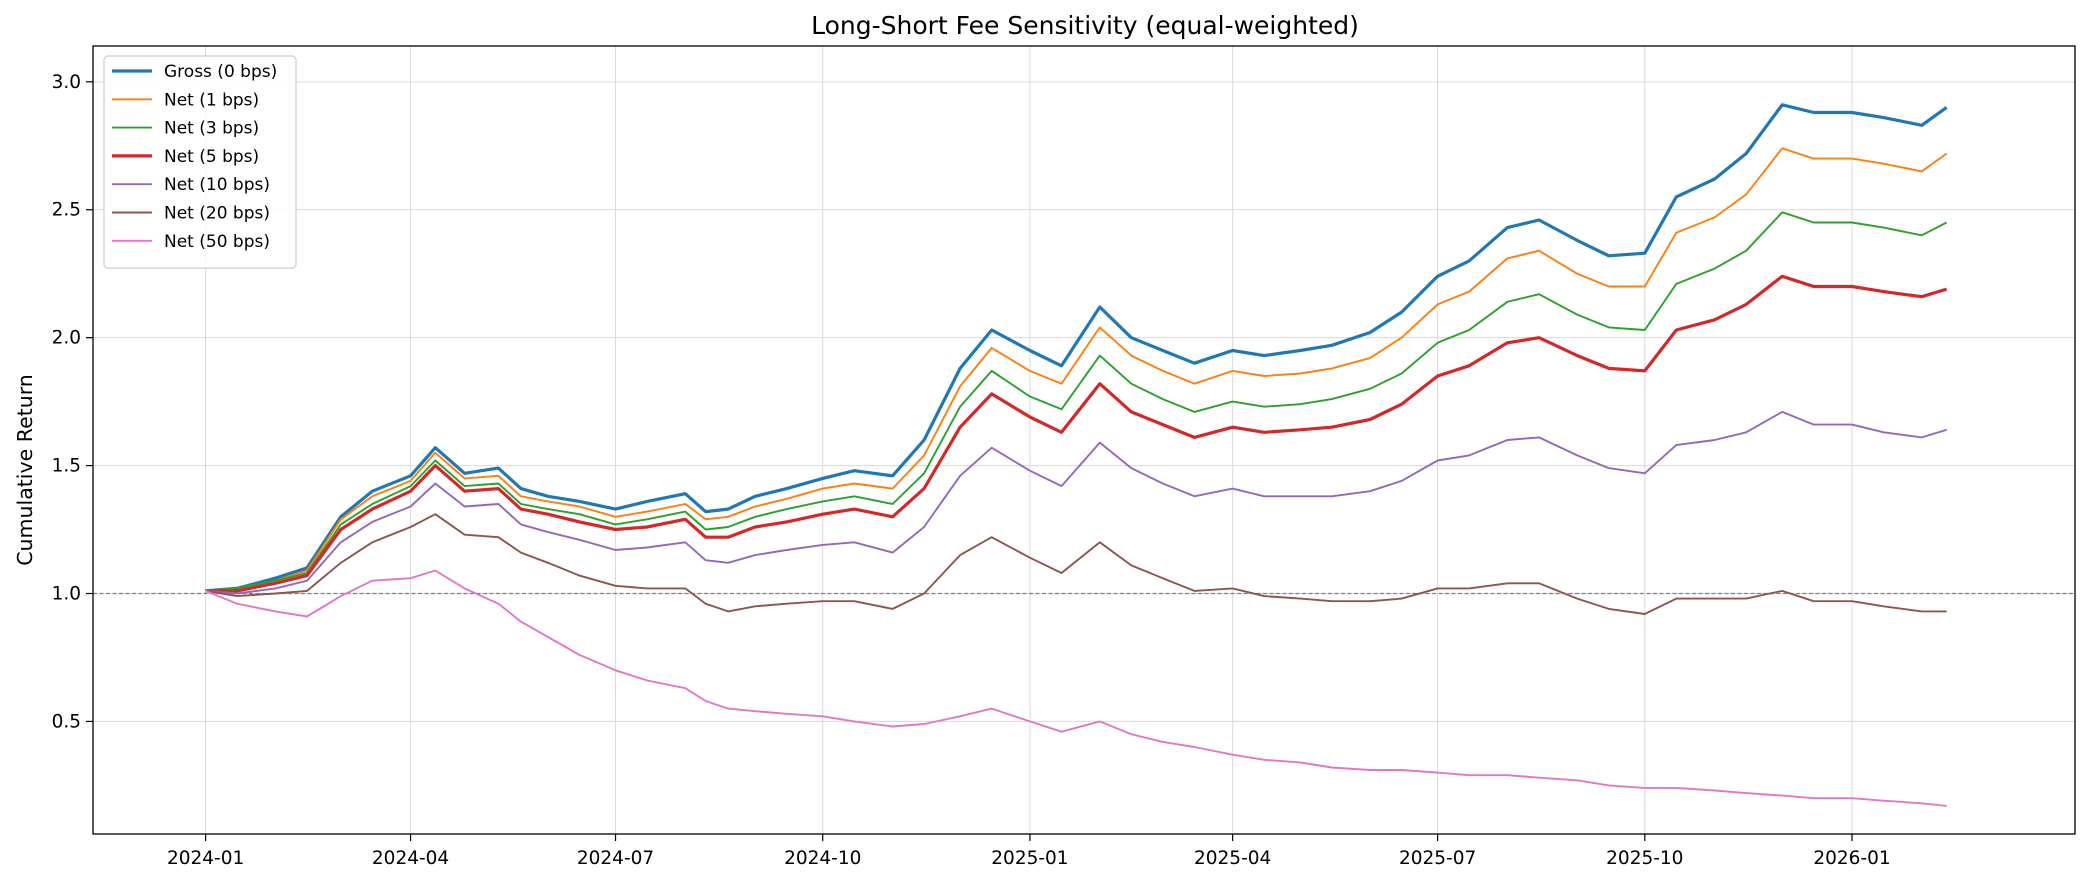 The height and width of the screenshot is (883, 2086). What do you see at coordinates (66, 338) in the screenshot?
I see `y-tick-label: 2.0` at bounding box center [66, 338].